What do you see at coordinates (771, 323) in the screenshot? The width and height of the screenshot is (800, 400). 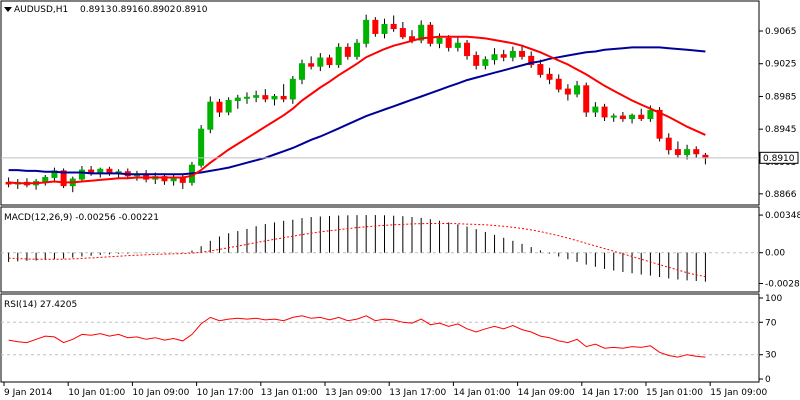 I see `rsi-tick-label: 70` at bounding box center [771, 323].